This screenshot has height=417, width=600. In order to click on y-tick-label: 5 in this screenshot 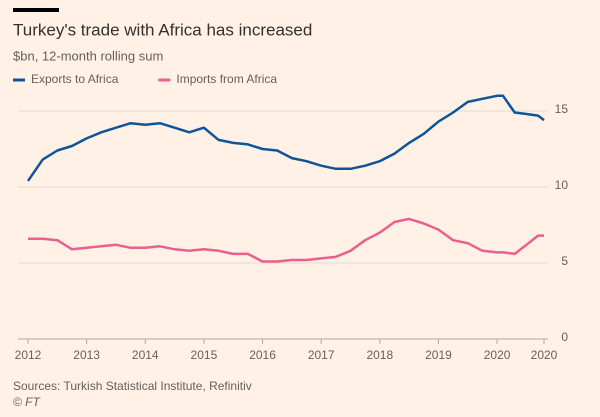, I will do `click(564, 261)`.